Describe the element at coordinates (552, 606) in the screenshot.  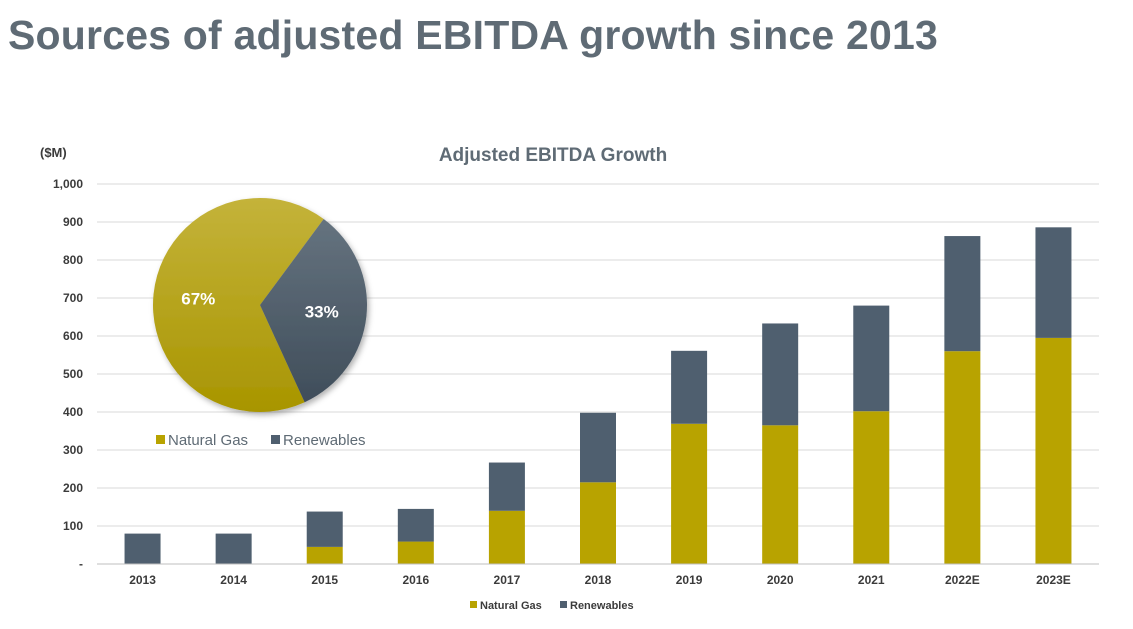
I see `bar-chart-legend: Natural Gas Renewables` at that location.